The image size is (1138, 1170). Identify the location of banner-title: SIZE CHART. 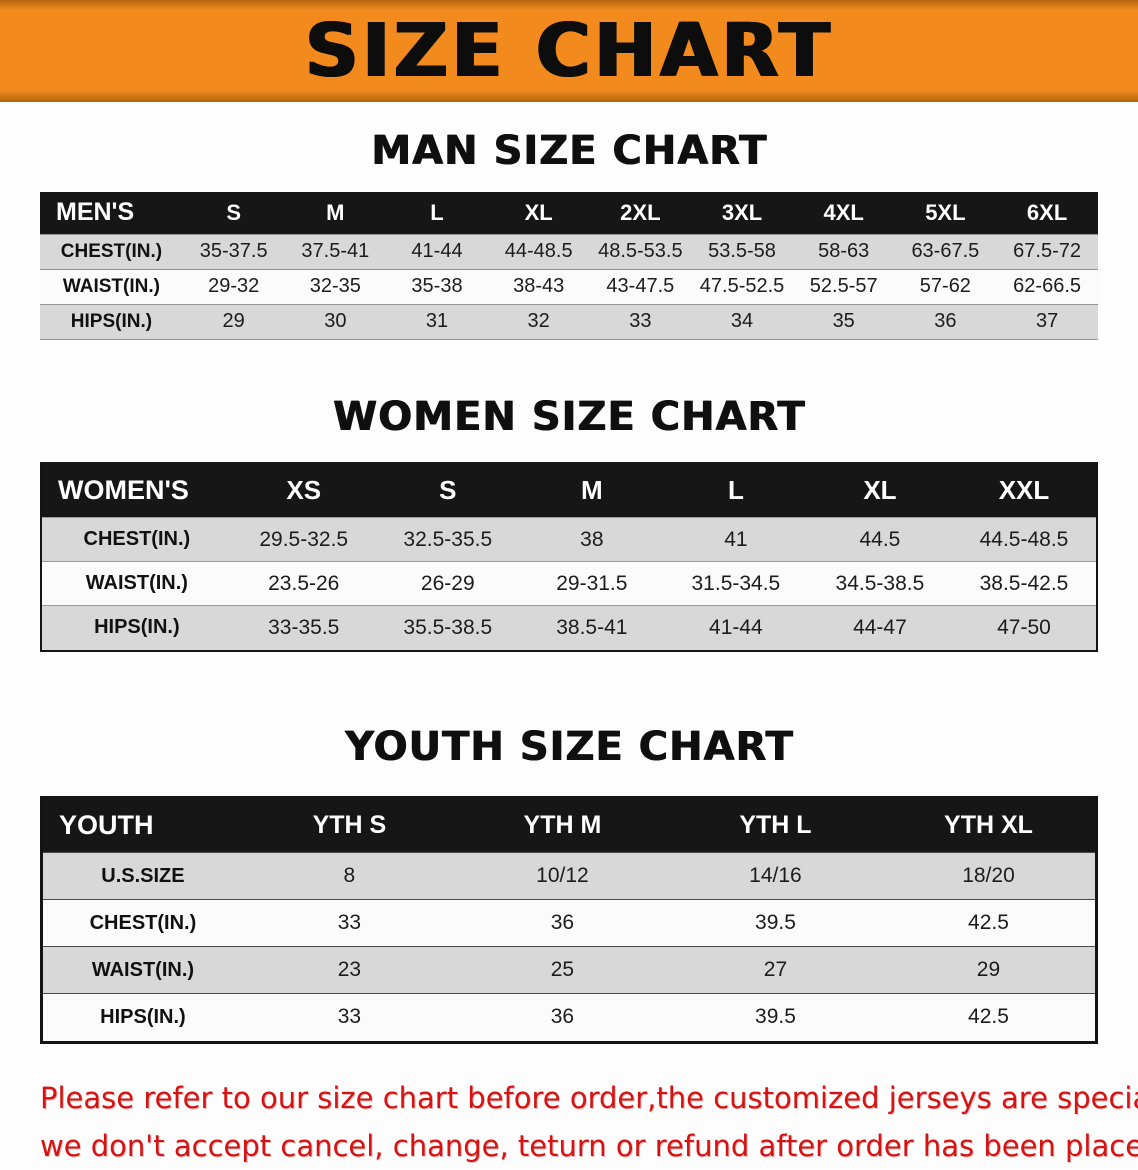
(569, 51).